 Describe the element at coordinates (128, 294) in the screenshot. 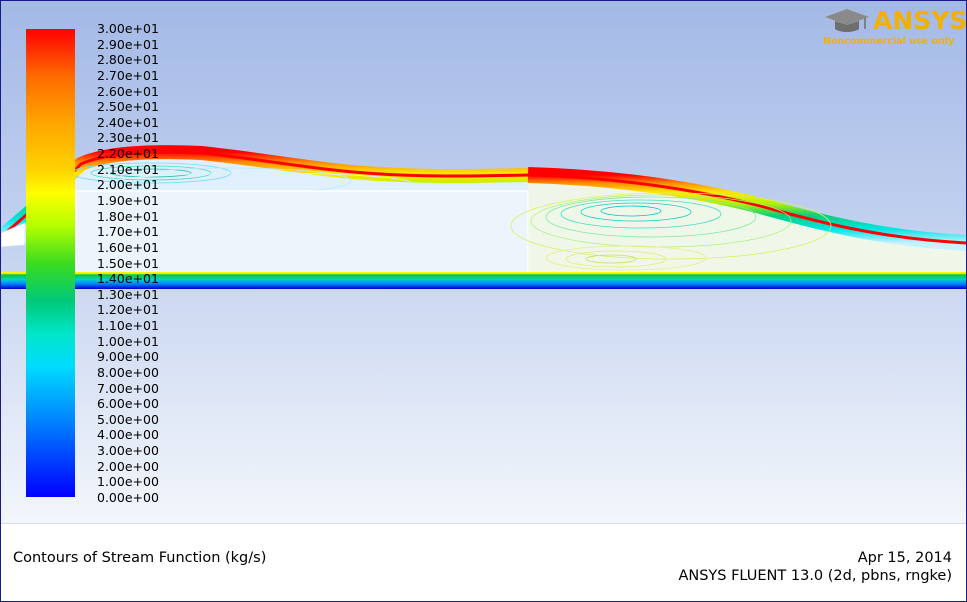

I see `colorbar-tick-label: 1.30e+01` at that location.